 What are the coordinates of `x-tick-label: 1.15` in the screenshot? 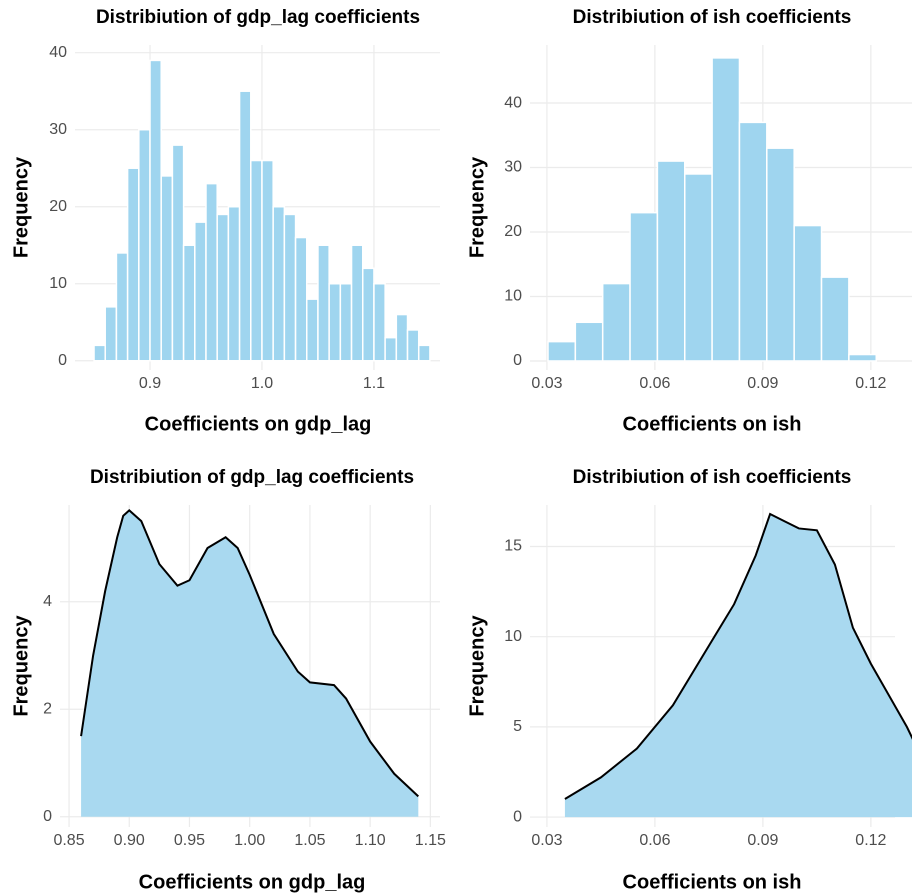 It's located at (430, 840).